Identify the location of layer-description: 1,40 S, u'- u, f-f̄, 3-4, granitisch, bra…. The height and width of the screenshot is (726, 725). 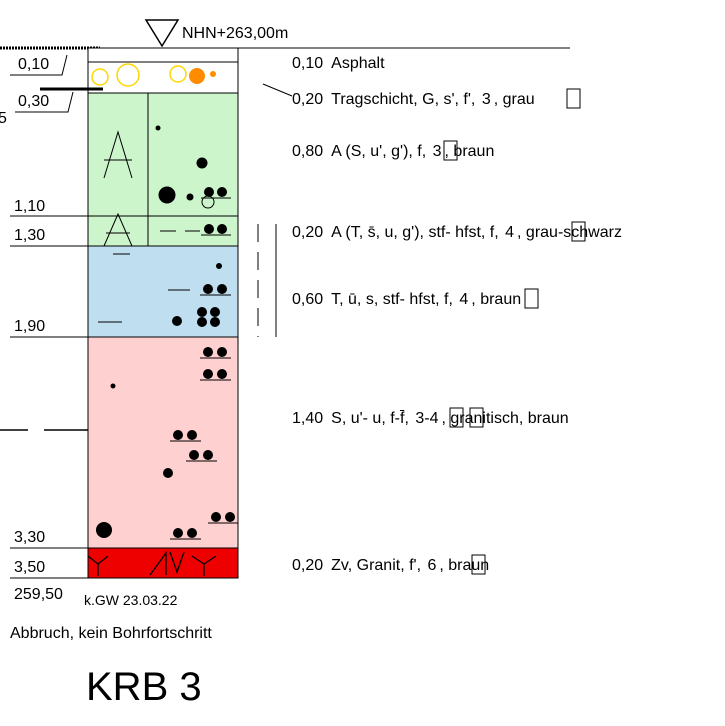
(430, 417).